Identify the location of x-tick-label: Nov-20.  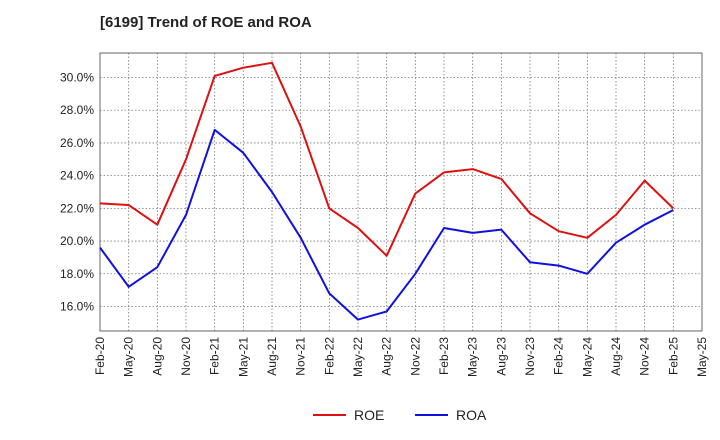
(186, 356).